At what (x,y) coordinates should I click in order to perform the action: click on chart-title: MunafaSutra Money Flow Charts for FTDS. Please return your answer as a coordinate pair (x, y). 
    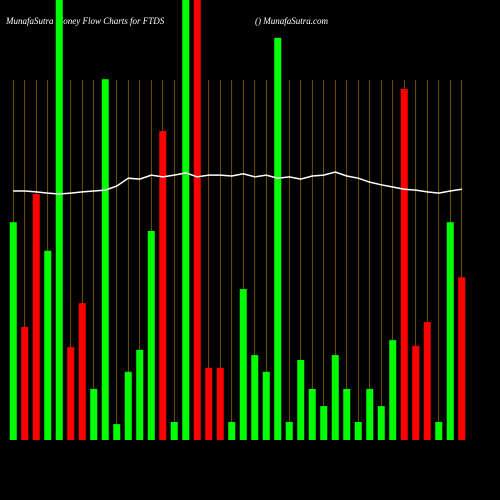
    Looking at the image, I should click on (85, 21).